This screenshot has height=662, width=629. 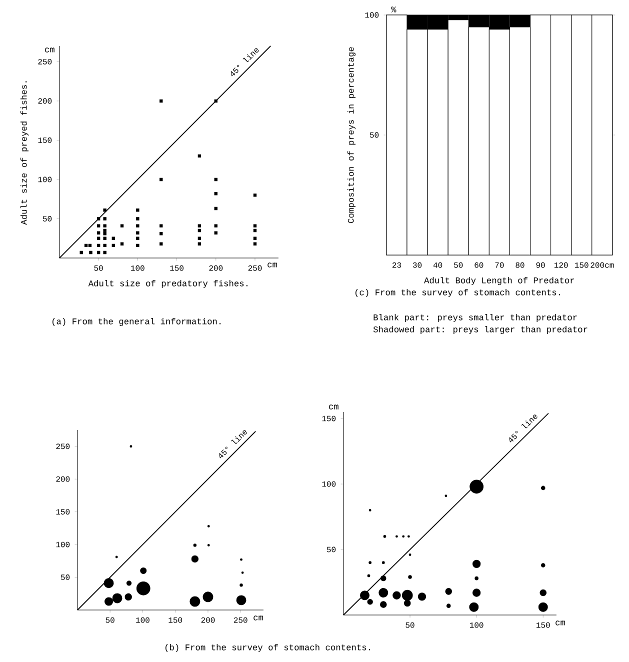 What do you see at coordinates (457, 293) in the screenshot?
I see `text: (c) From the survey of stomach contents.` at bounding box center [457, 293].